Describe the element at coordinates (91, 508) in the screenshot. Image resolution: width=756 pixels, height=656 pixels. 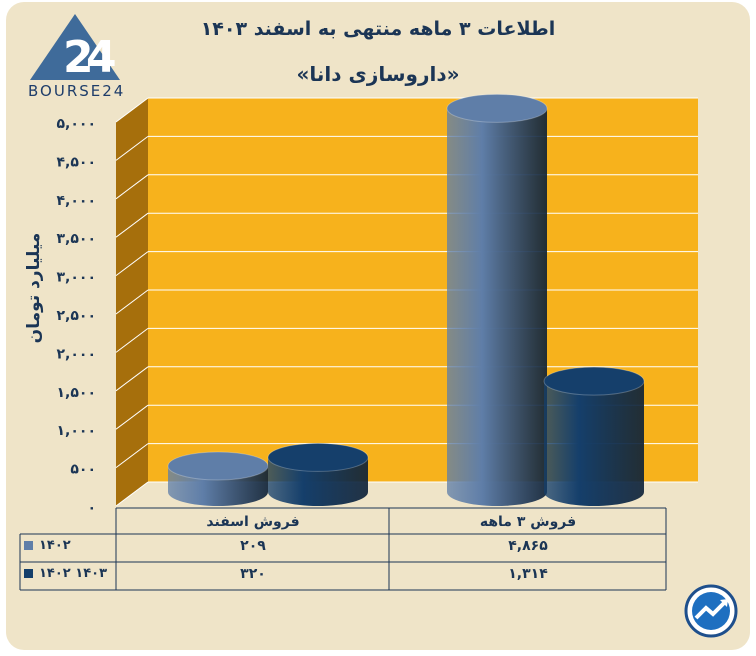
I see `y-tick-label: ۰` at that location.